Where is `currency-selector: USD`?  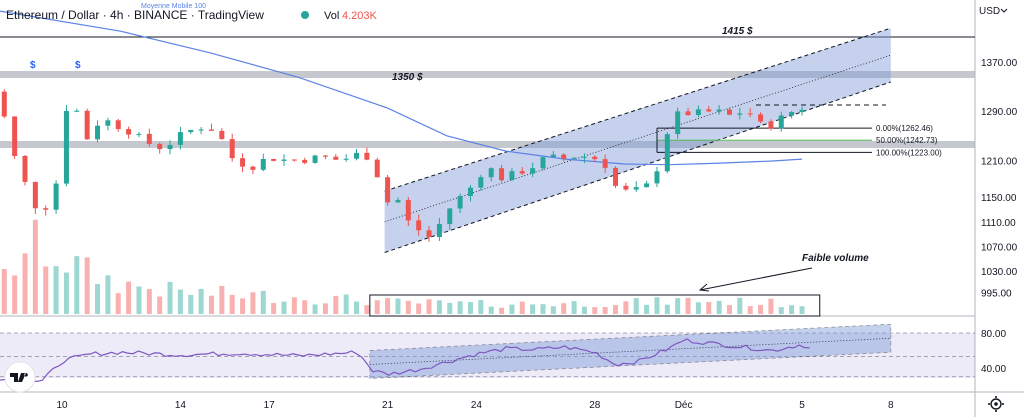
currency-selector: USD is located at coordinates (989, 11).